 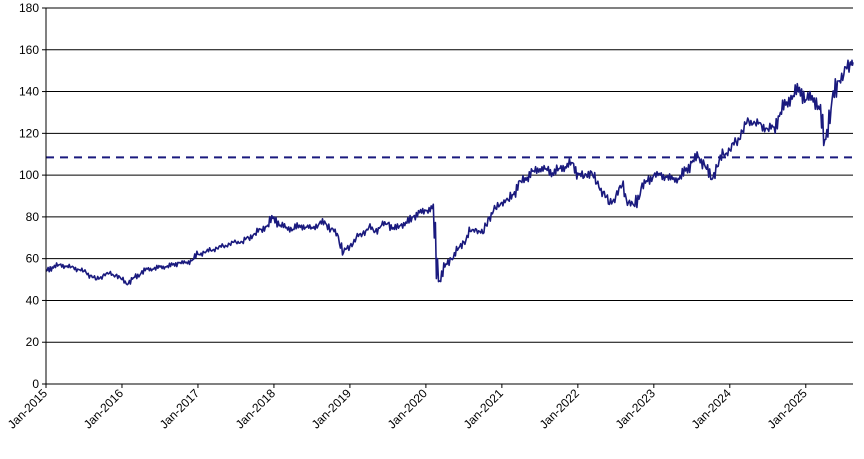 What do you see at coordinates (29, 175) in the screenshot?
I see `y-tick-label: 100` at bounding box center [29, 175].